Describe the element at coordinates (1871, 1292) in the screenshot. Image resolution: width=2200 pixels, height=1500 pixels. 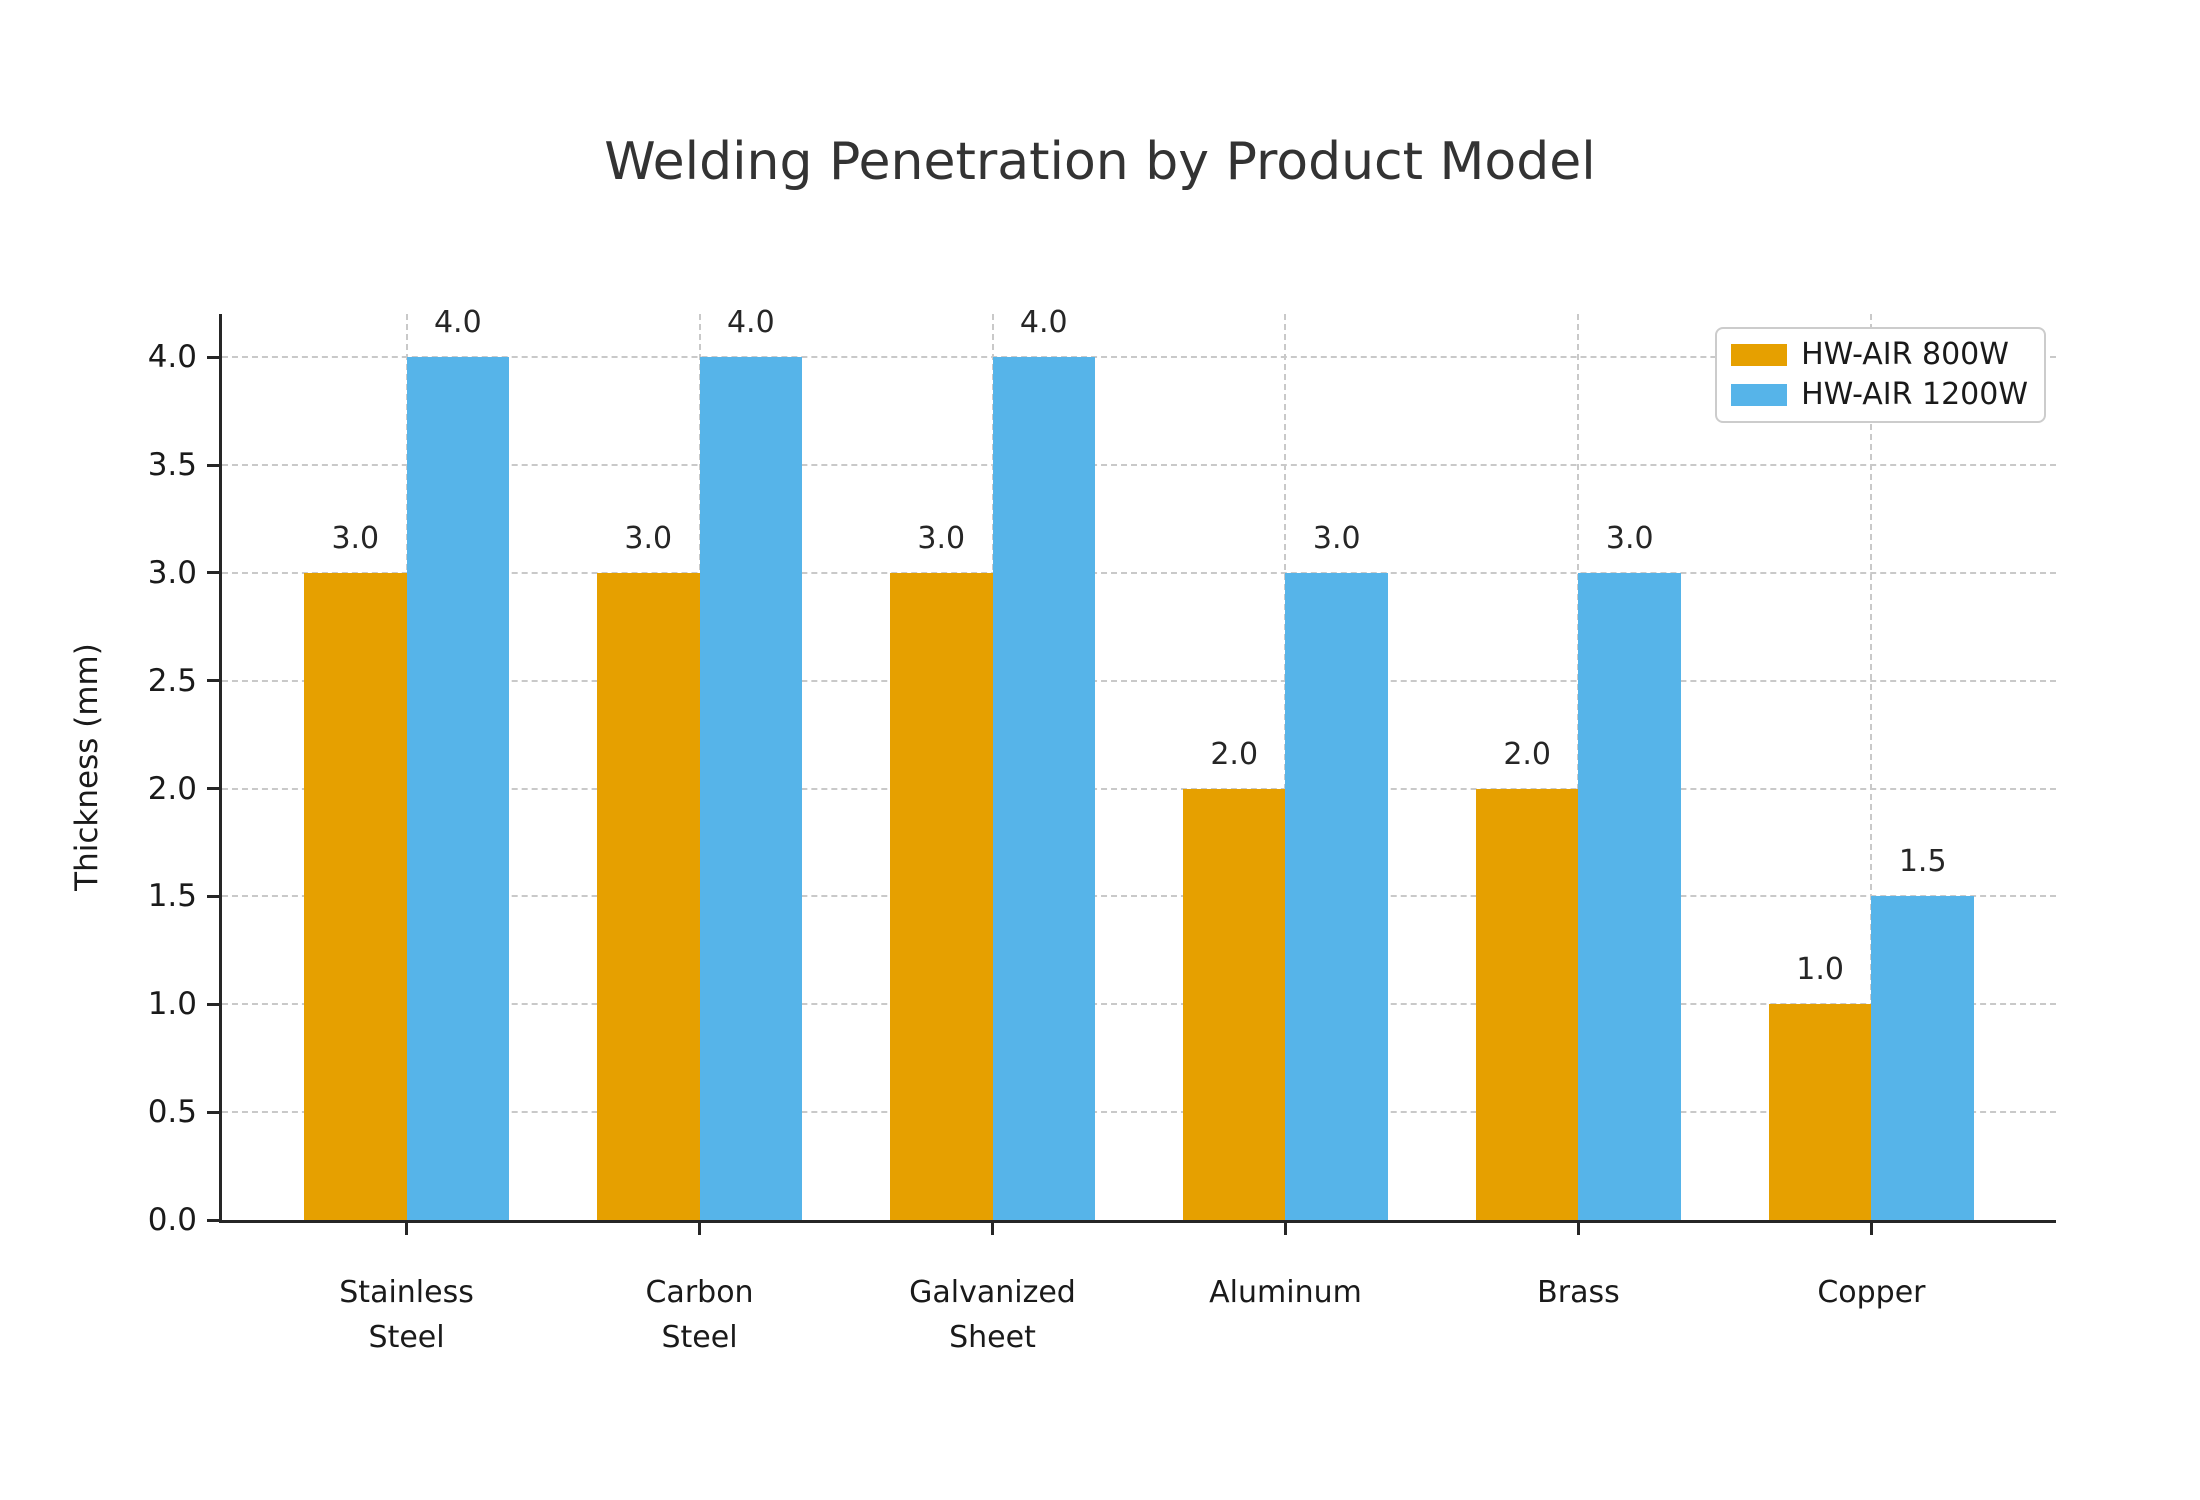
I see `x-tick-label: Copper` at that location.